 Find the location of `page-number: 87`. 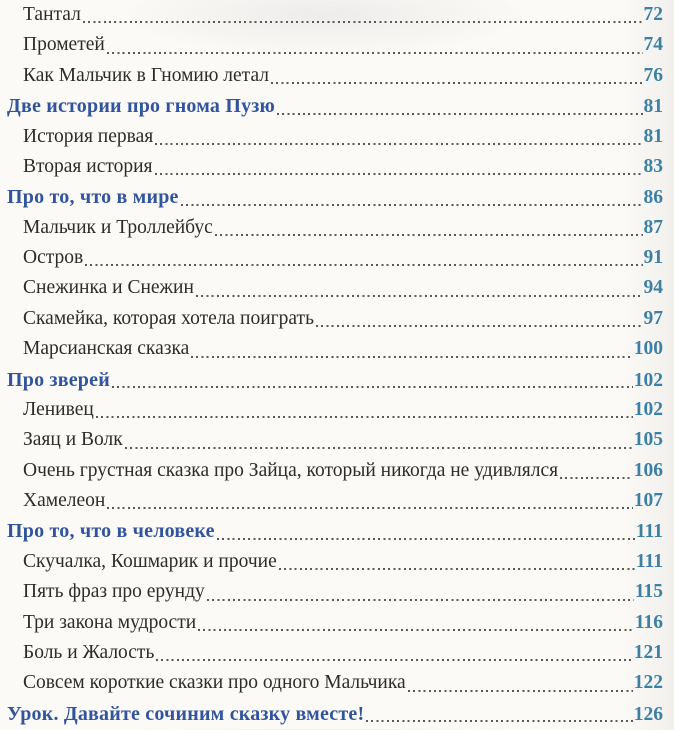

page-number: 87 is located at coordinates (653, 227).